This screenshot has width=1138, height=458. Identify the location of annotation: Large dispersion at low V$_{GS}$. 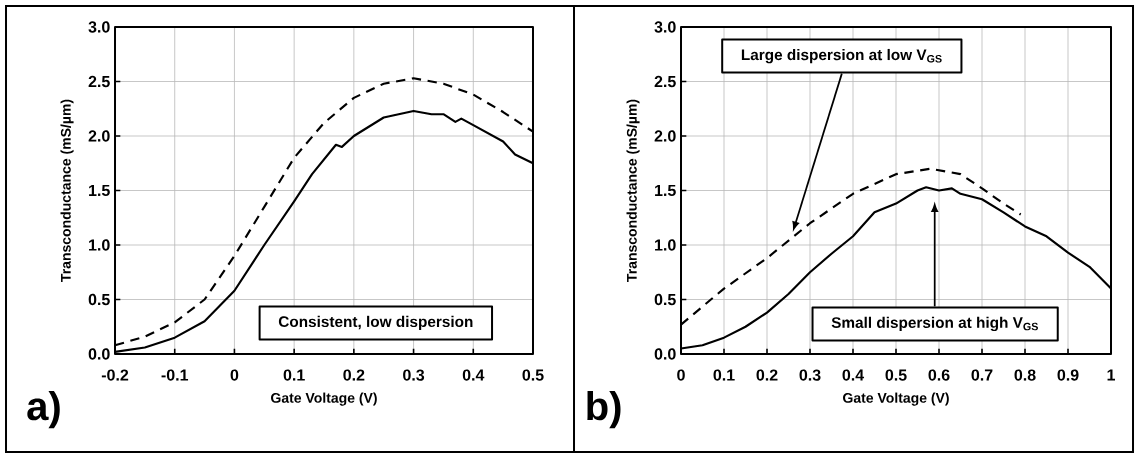
(841, 56).